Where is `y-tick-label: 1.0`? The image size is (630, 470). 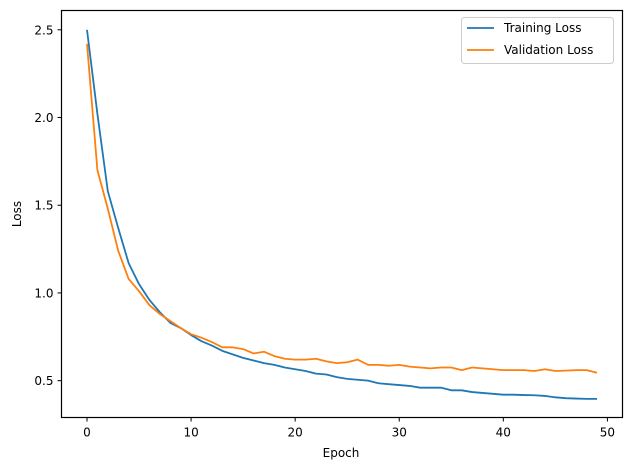 y-tick-label: 1.0 is located at coordinates (43, 293).